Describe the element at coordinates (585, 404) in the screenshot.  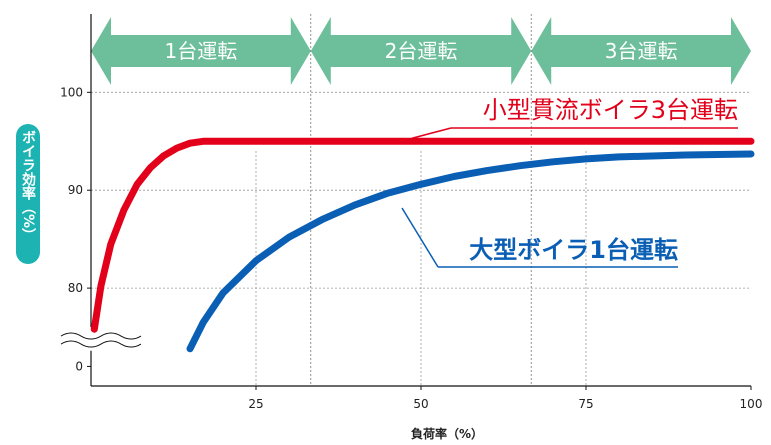
I see `x-tick-label: 75` at that location.